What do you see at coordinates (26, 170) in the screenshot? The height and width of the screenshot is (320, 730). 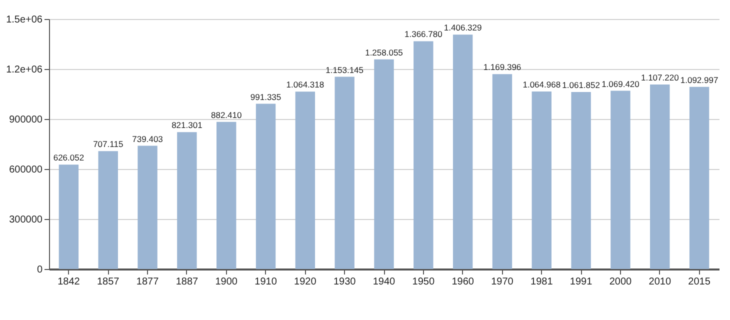 I see `y-tick-label: 600000` at bounding box center [26, 170].